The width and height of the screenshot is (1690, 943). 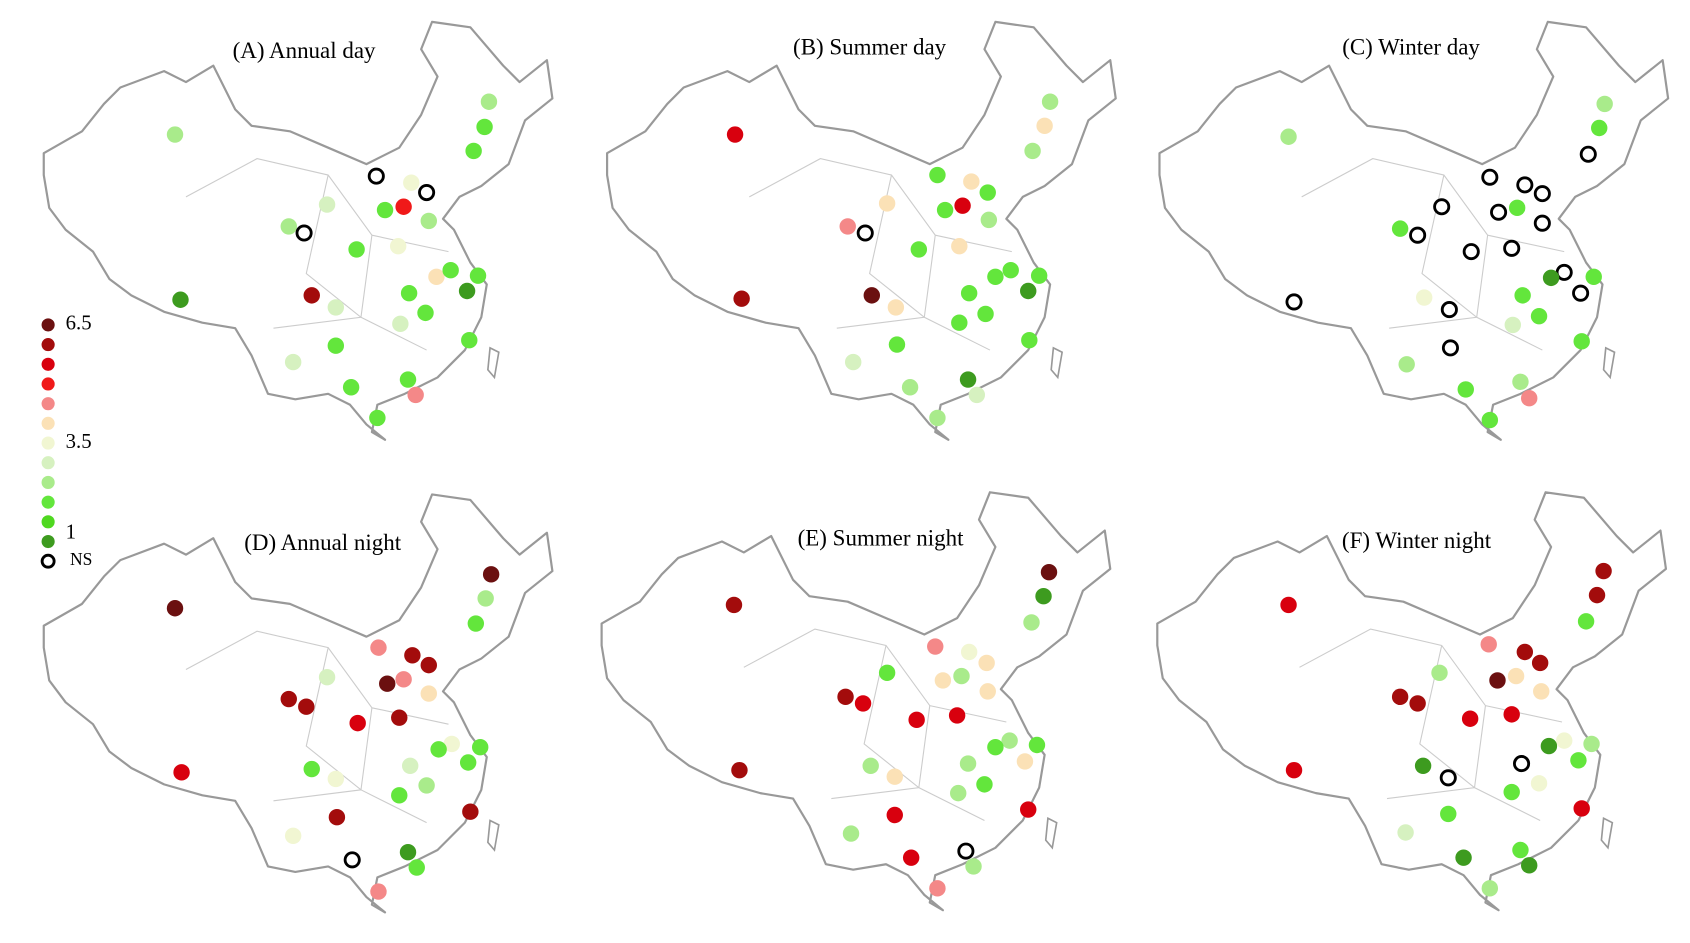 I want to click on panel-title: (B) Summer day, so click(x=870, y=46).